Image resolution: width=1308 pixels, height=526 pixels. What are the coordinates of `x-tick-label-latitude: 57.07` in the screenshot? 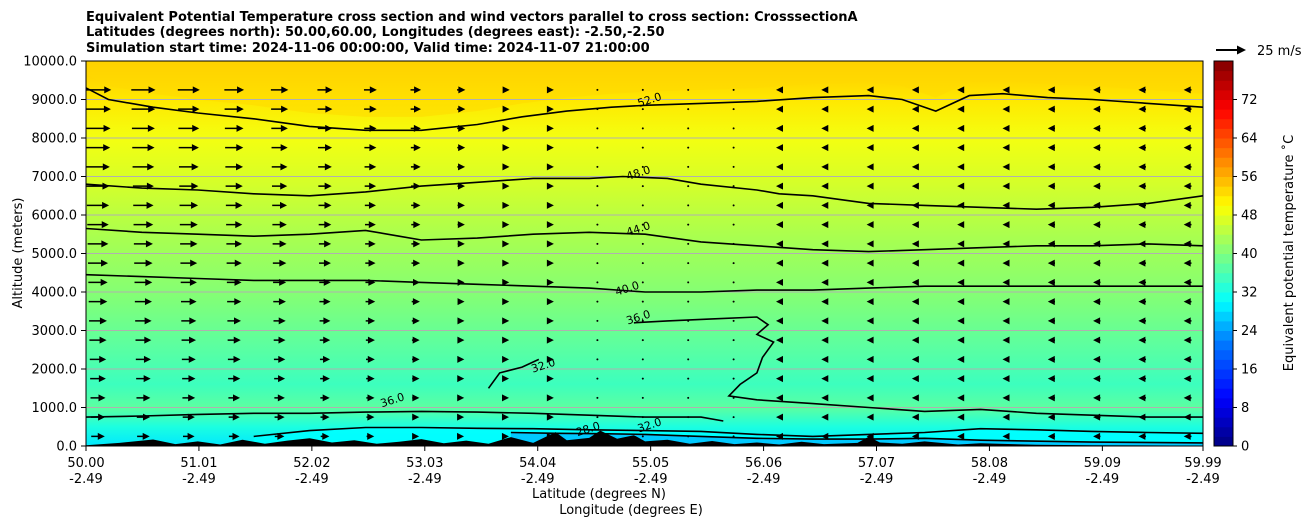 It's located at (876, 463).